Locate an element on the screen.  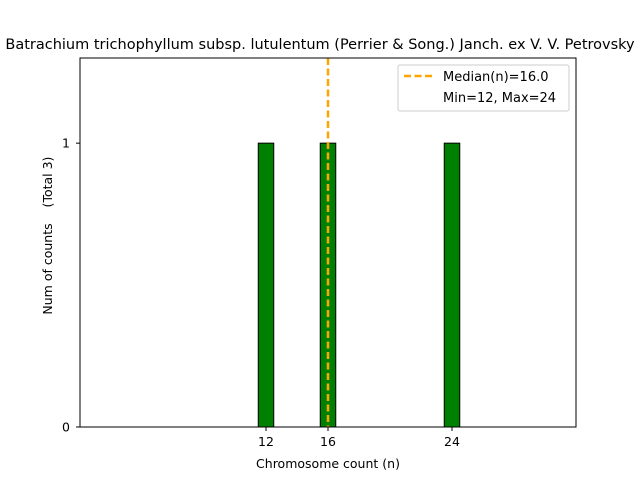
y-tick-label-1: 1 is located at coordinates (66, 143).